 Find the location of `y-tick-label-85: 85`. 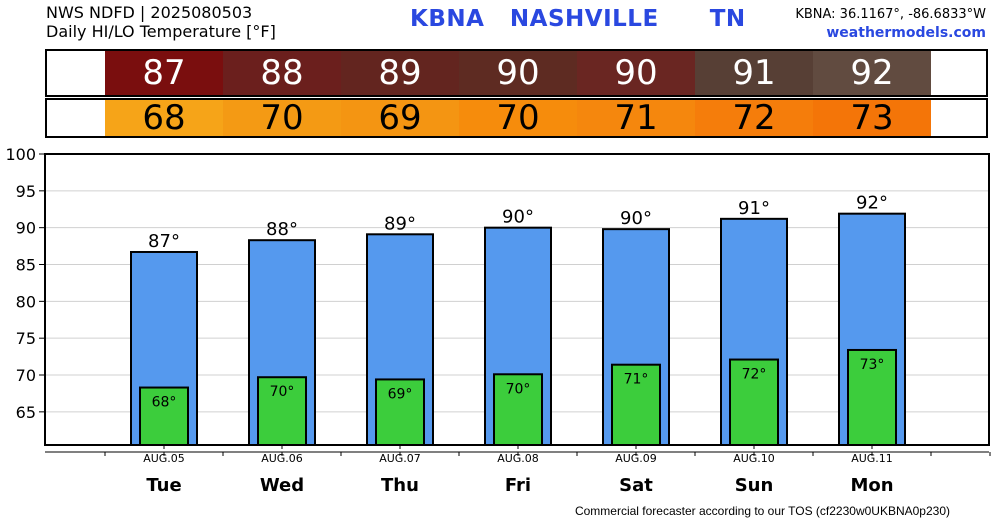

y-tick-label-85: 85 is located at coordinates (26, 265).